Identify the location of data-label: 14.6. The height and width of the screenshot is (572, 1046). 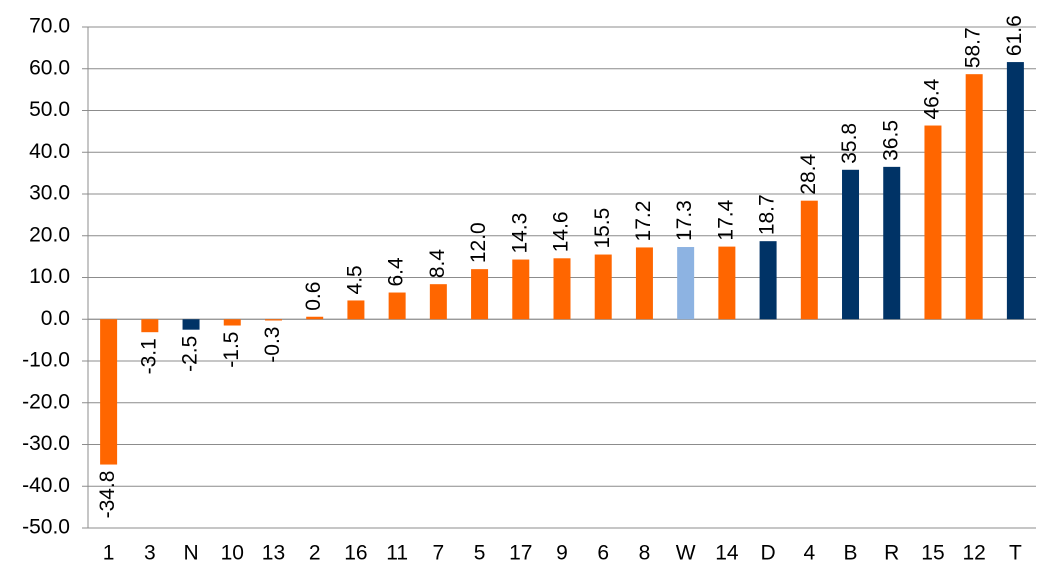
(561, 231).